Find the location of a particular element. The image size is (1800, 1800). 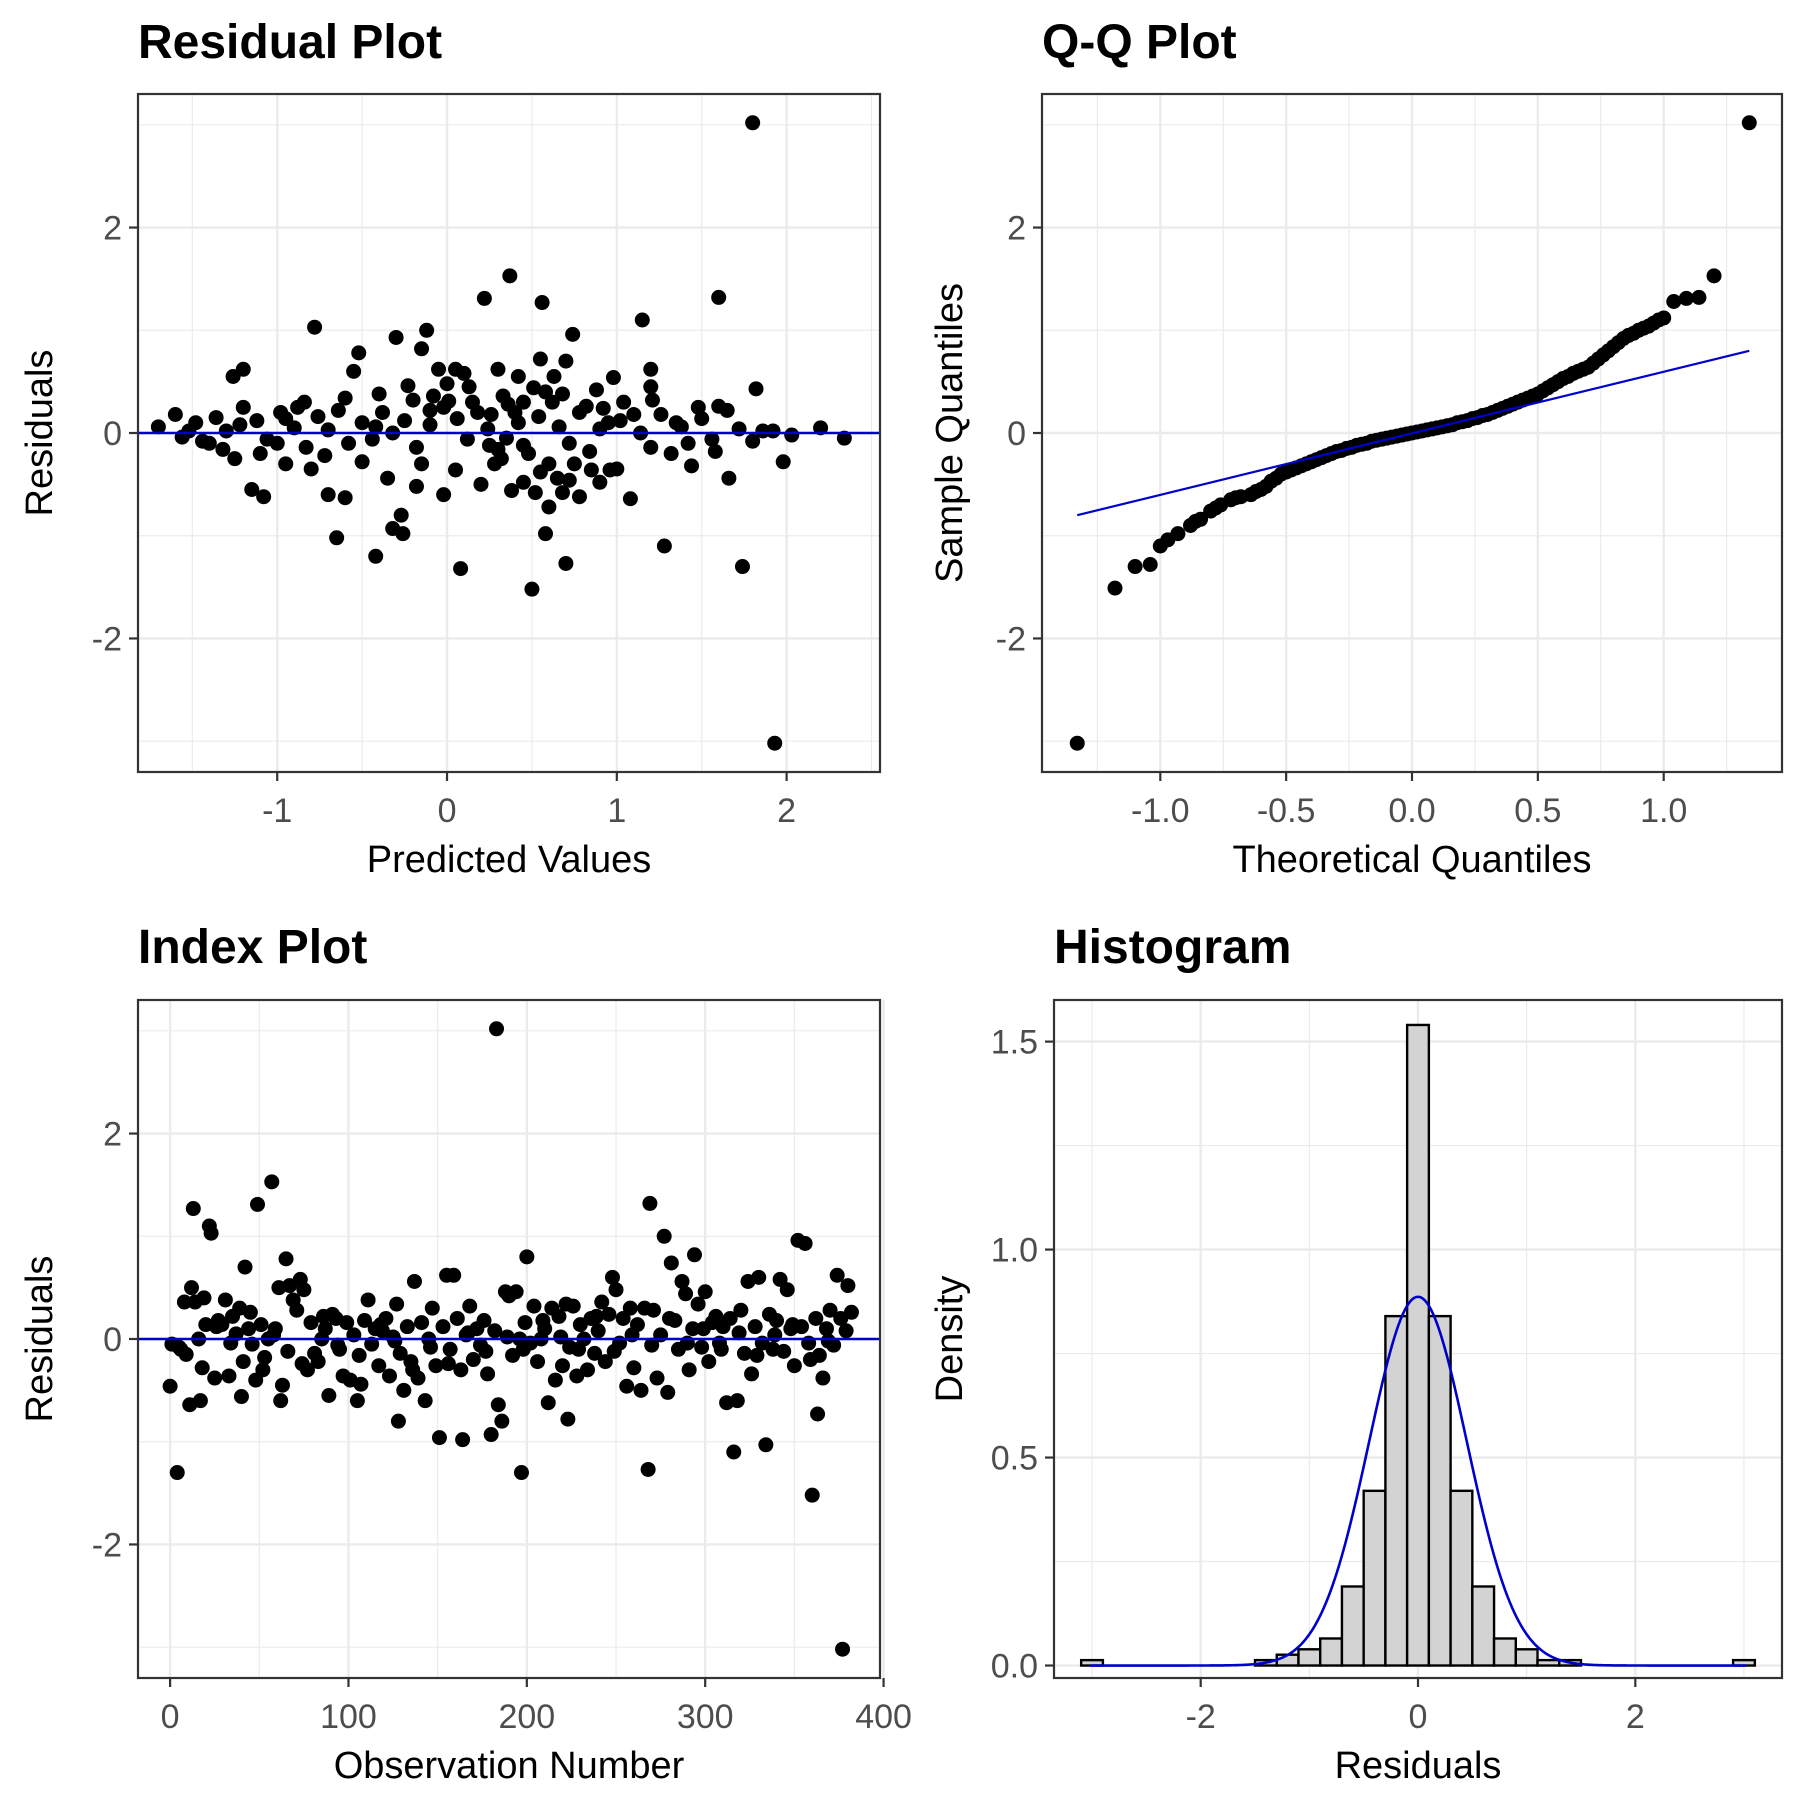

x-tick-label: -0.5 is located at coordinates (1286, 811).